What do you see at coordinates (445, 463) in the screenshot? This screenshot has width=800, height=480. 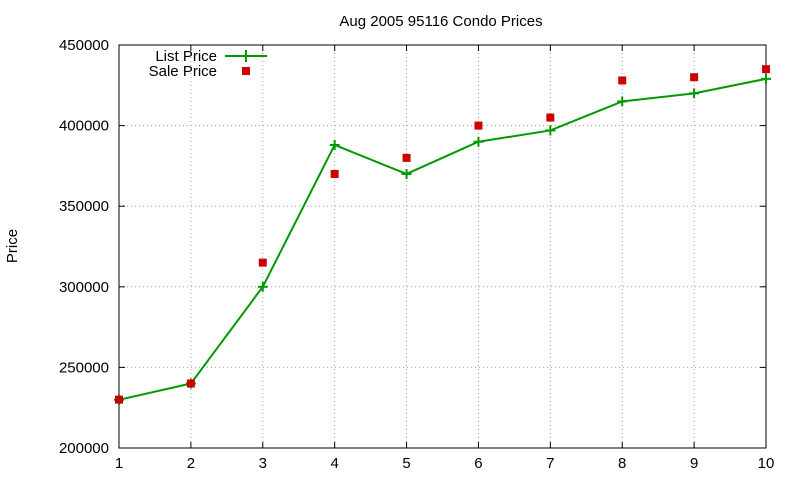 I see `x-axis-tick-labels: 1 2 3 4 5 6 7 8 9 10` at bounding box center [445, 463].